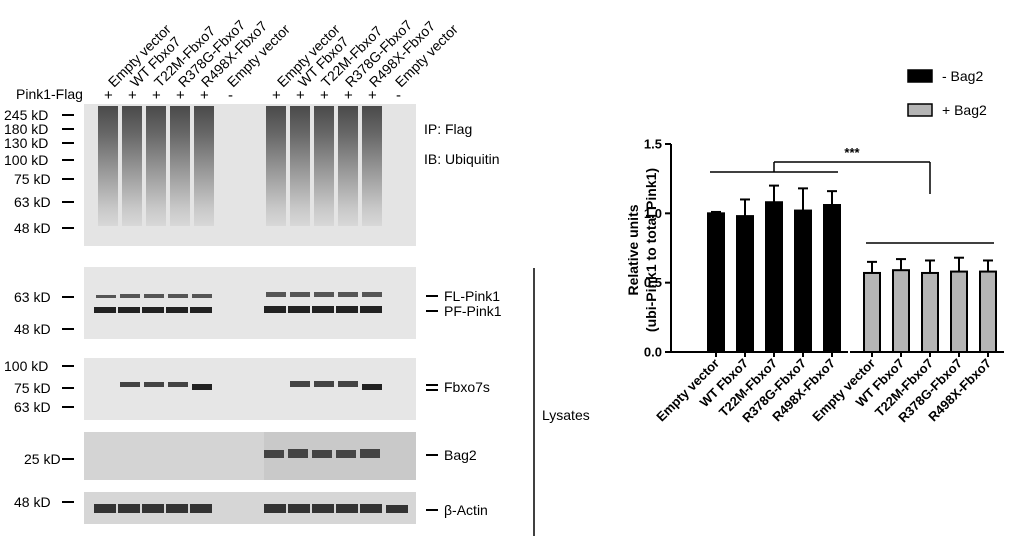 This screenshot has height=539, width=1020. I want to click on significance-stars: ***, so click(852, 152).